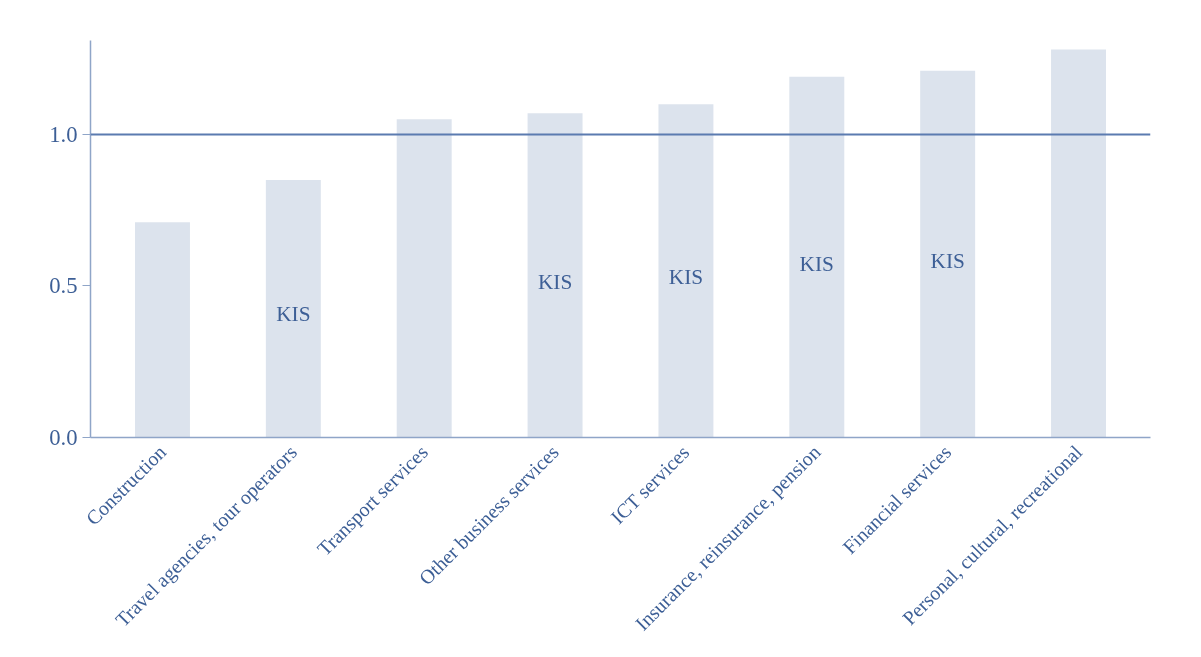 The image size is (1201, 657). I want to click on y-tick-label: 0.5, so click(63, 286).